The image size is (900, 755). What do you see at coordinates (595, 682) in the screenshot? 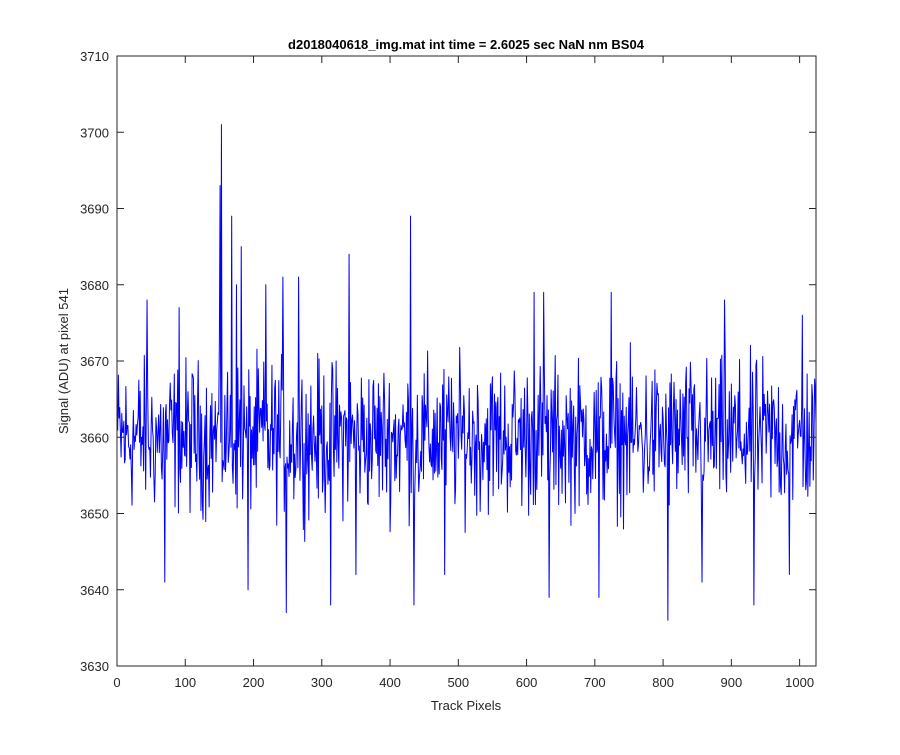
I see `x-tick-label: 700` at bounding box center [595, 682].